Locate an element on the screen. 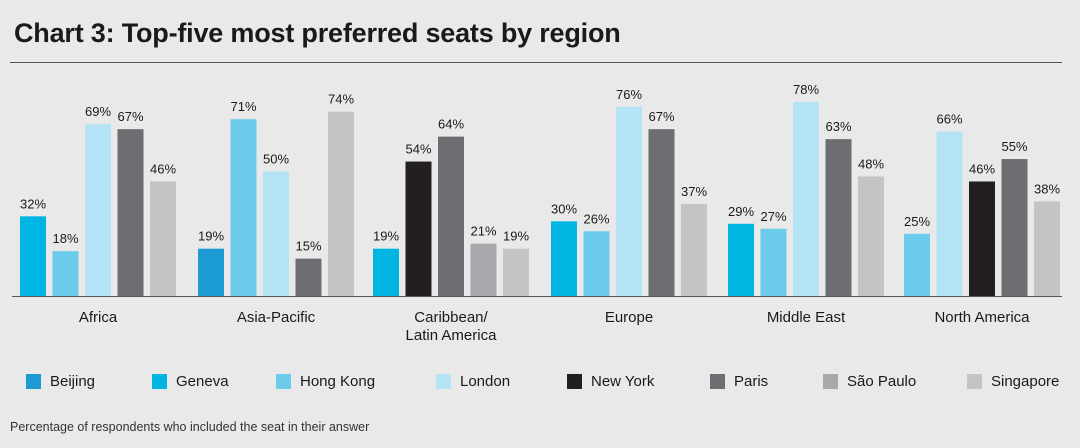 The width and height of the screenshot is (1080, 448). bar-north-america-new-york is located at coordinates (982, 238).